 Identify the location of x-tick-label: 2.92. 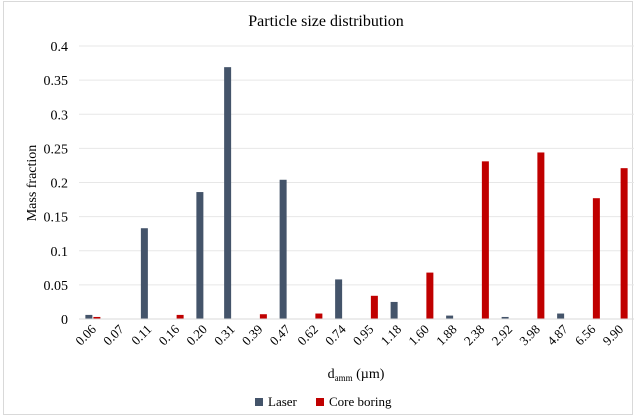
(502, 335).